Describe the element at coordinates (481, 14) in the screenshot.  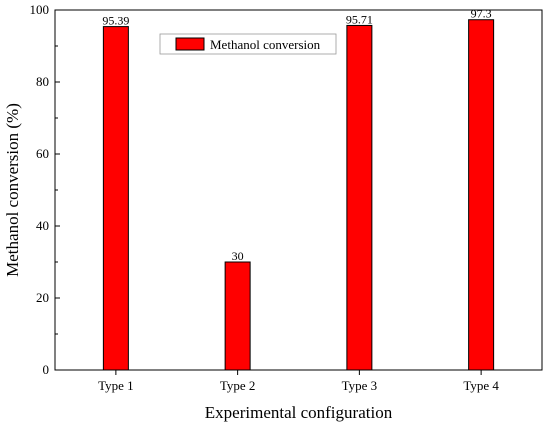
I see `data-label-4: 97.3` at that location.